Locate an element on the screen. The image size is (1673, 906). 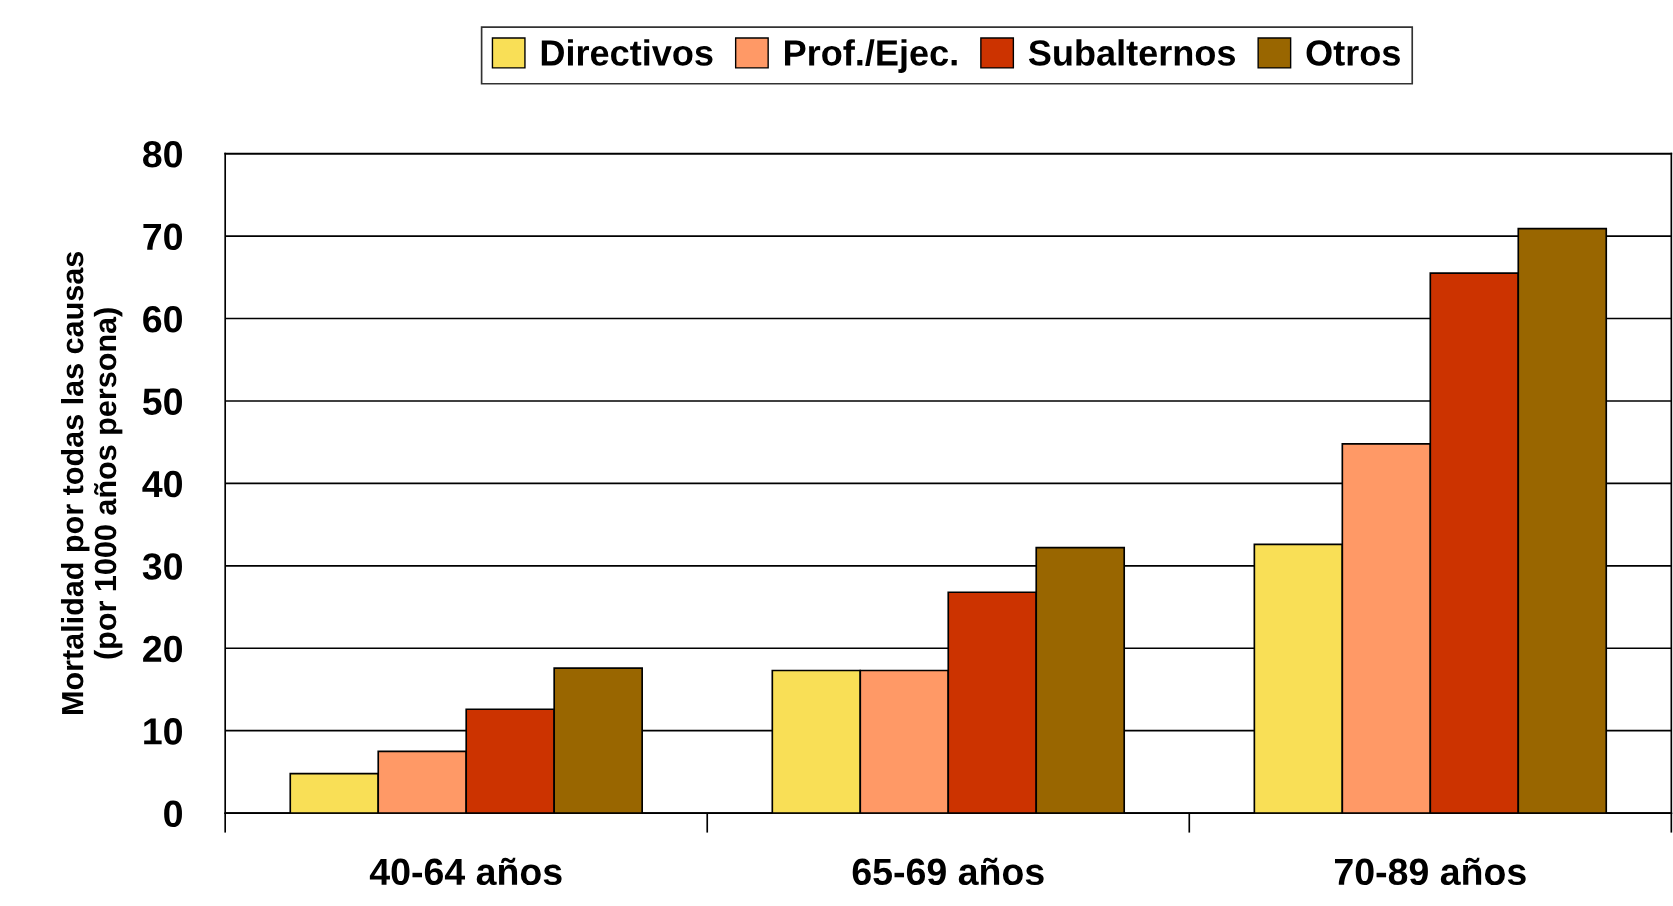
y-tick-label: 60 is located at coordinates (162, 319).